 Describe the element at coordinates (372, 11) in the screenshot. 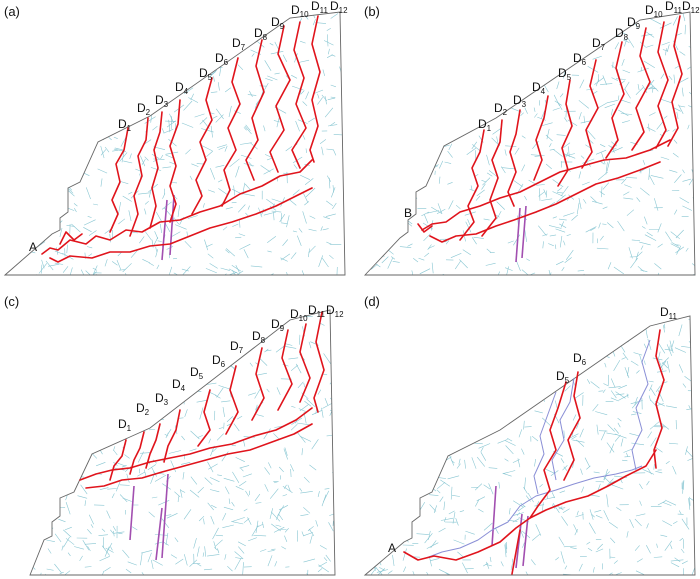

I see `panel-b-tag: (b)` at that location.